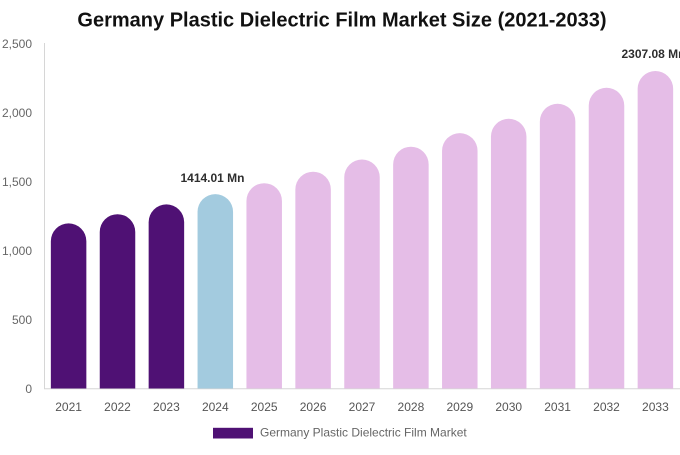 This screenshot has width=680, height=455. Describe the element at coordinates (606, 407) in the screenshot. I see `svg-text: 2032` at that location.